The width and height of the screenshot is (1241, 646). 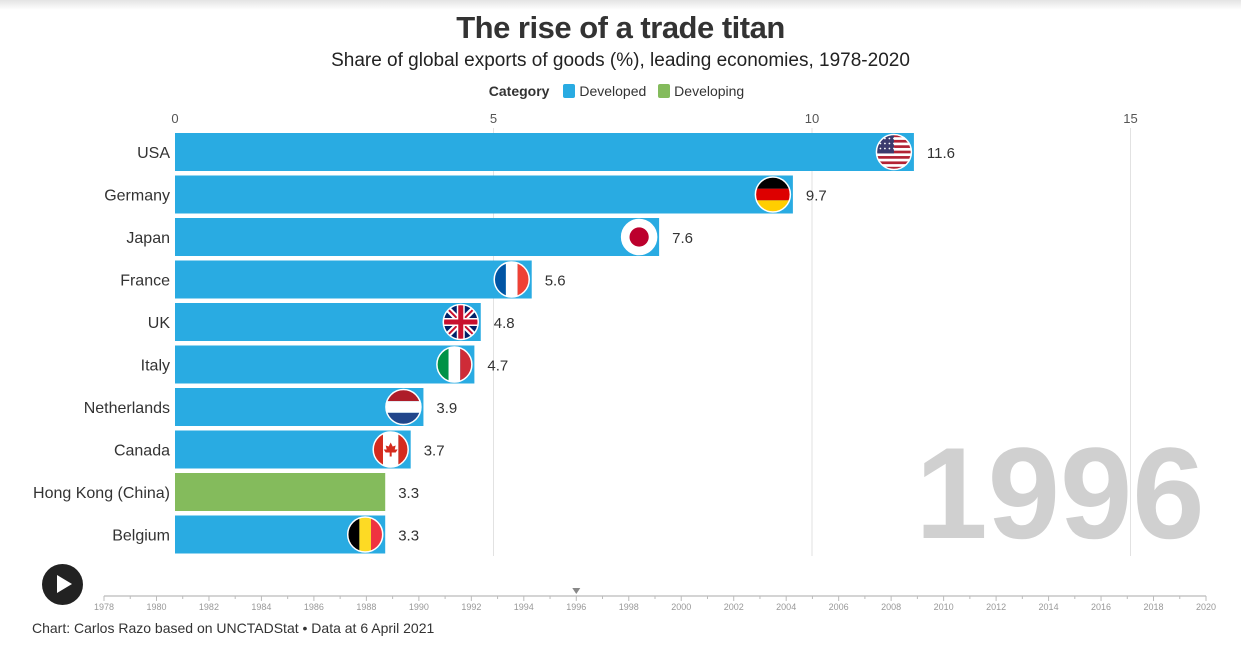 What do you see at coordinates (682, 238) in the screenshot?
I see `value-label-japan: 7.6` at bounding box center [682, 238].